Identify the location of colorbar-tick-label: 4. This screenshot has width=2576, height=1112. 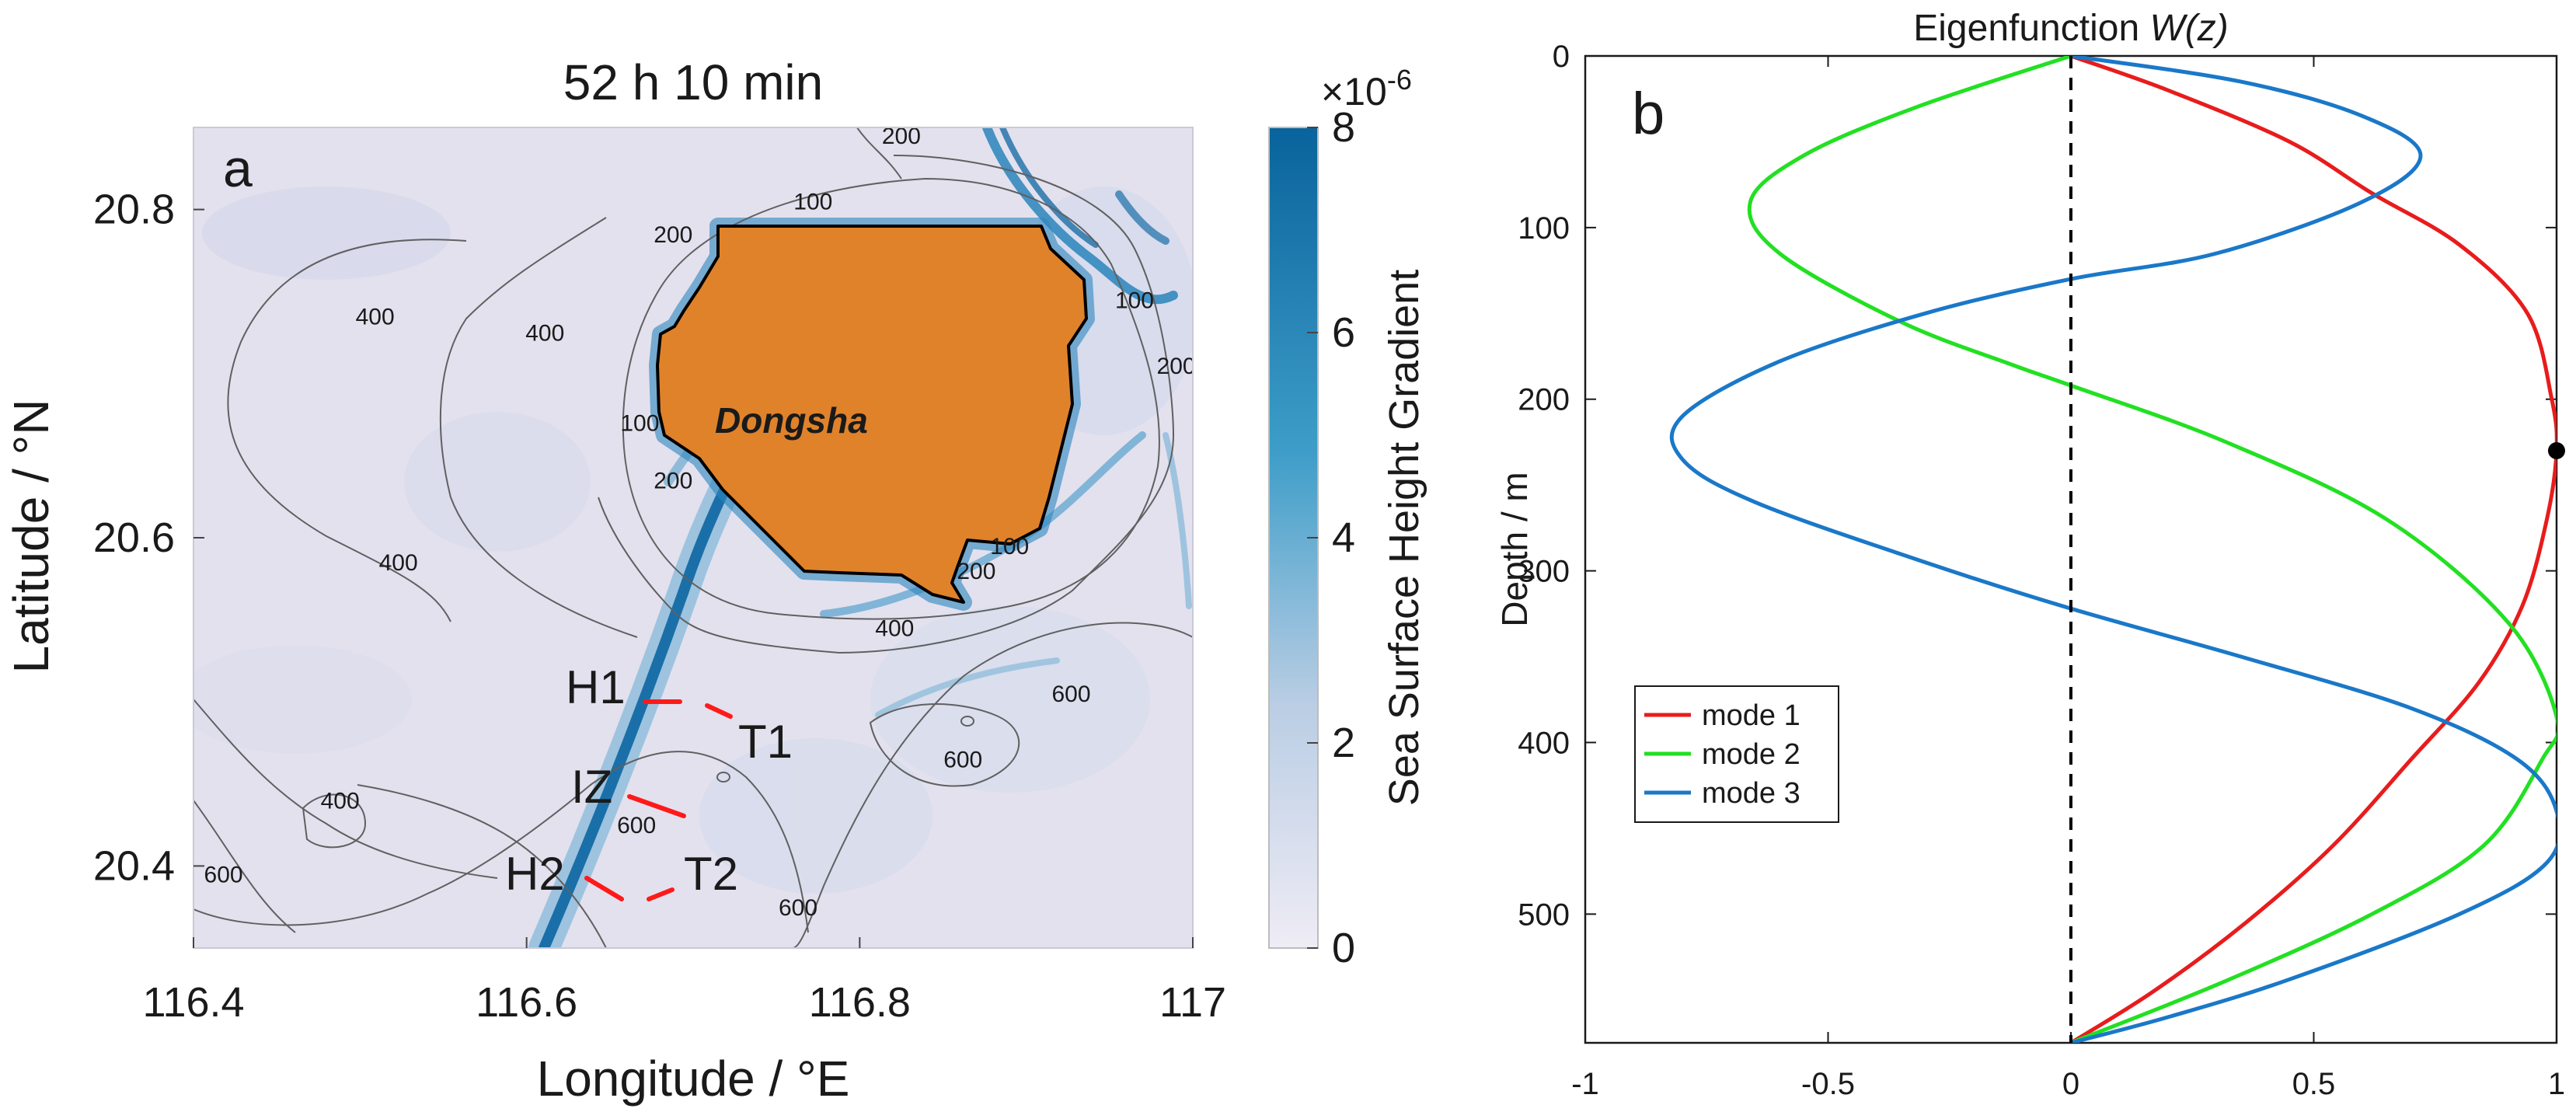
(1343, 538).